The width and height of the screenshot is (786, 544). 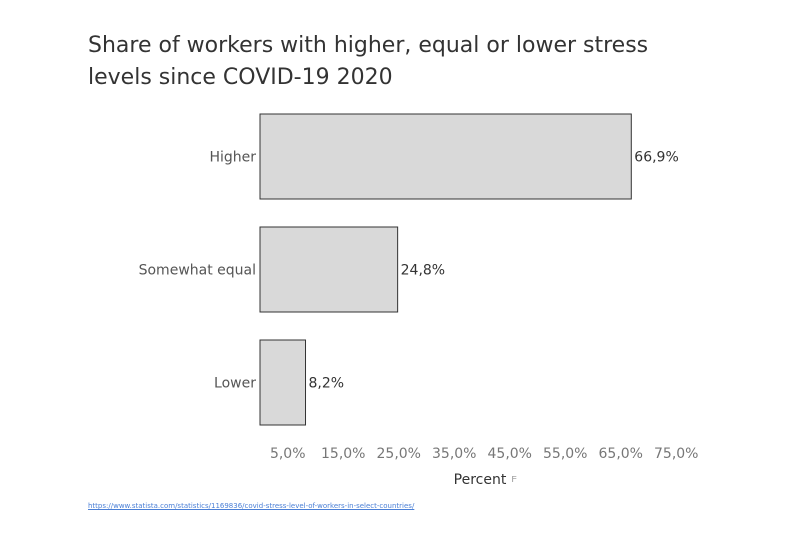 I want to click on x-tick-label: 55,0%, so click(x=565, y=454).